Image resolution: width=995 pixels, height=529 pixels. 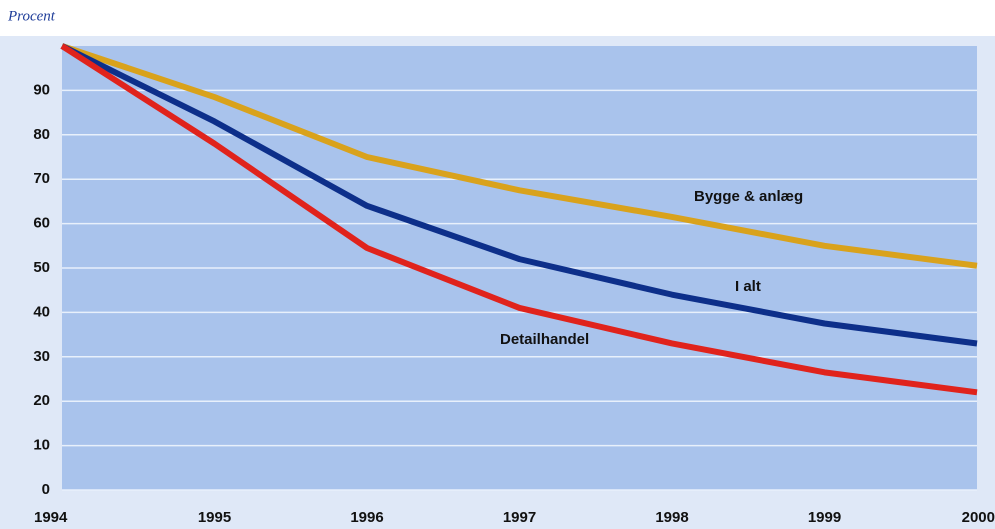 I want to click on x-tick-label: 2000, so click(x=978, y=517).